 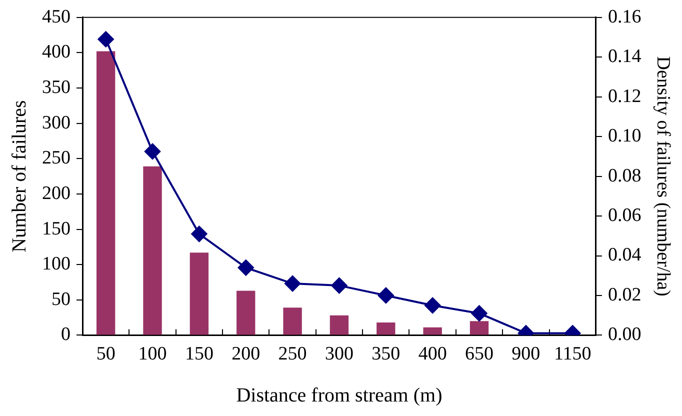 What do you see at coordinates (625, 215) in the screenshot?
I see `y2-tick-label: 0.06` at bounding box center [625, 215].